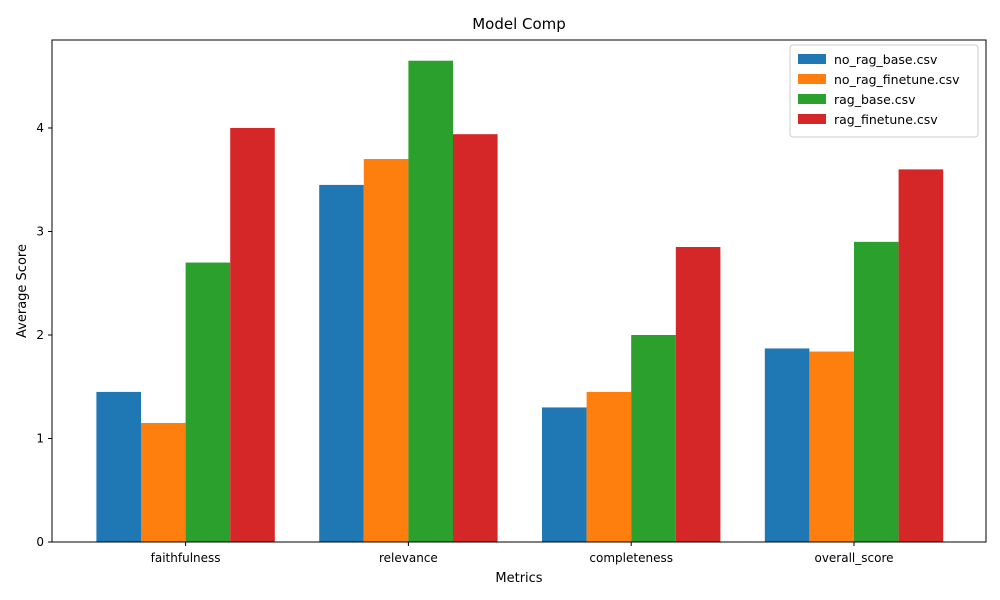 The width and height of the screenshot is (1000, 600). Describe the element at coordinates (408, 558) in the screenshot. I see `x-tick-label-relevance: relevance` at that location.